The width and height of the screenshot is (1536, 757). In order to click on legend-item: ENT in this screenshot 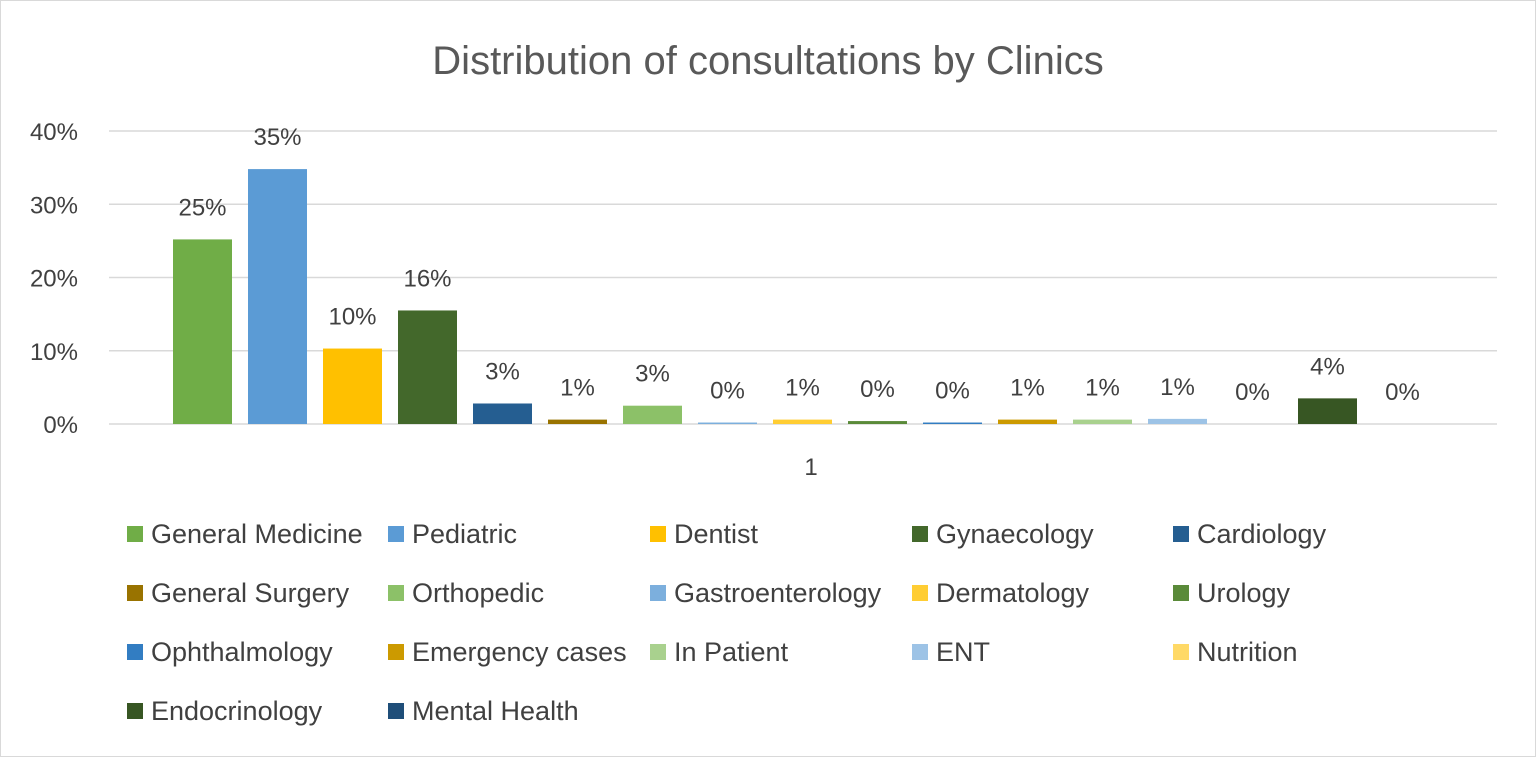, I will do `click(951, 652)`.